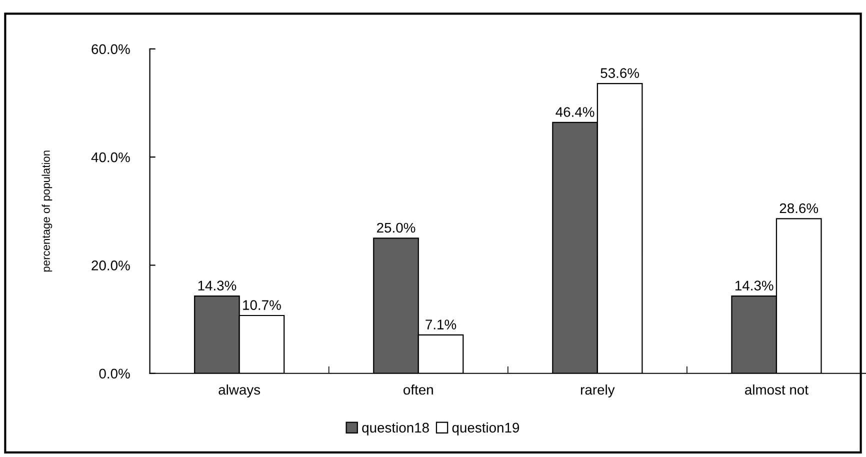 This screenshot has height=457, width=866. What do you see at coordinates (239, 391) in the screenshot?
I see `x-tick-label: always` at bounding box center [239, 391].